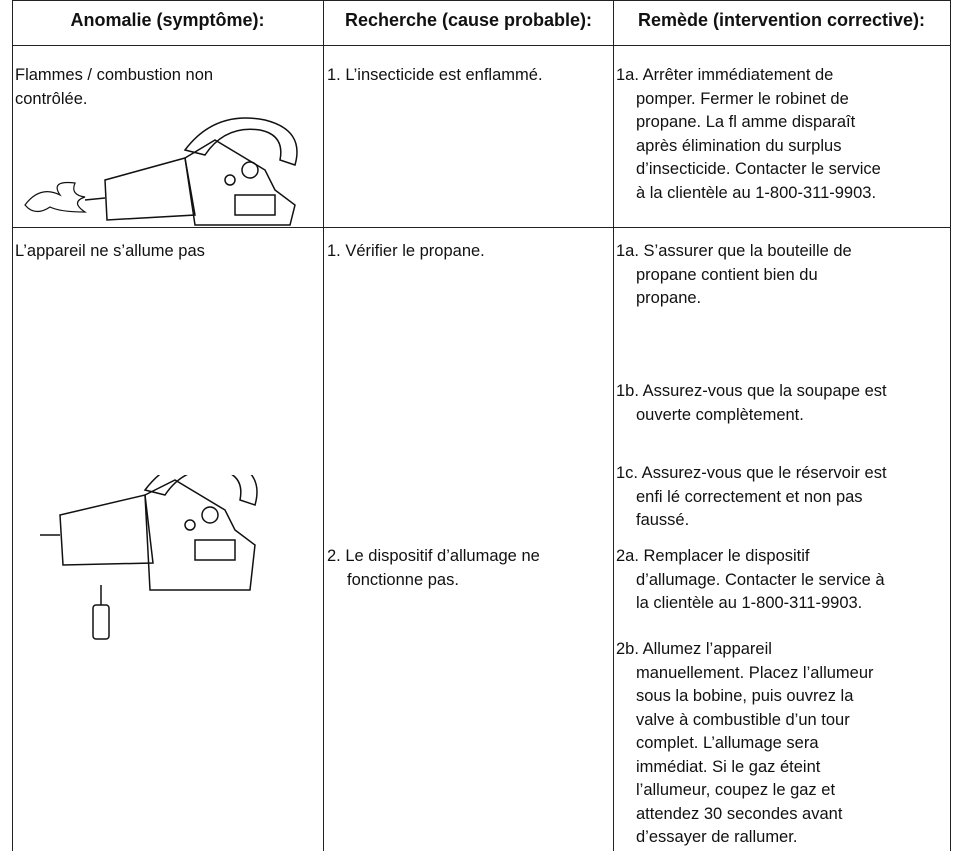  I want to click on text-line: pomper. Fermer le robinet de, so click(742, 98).